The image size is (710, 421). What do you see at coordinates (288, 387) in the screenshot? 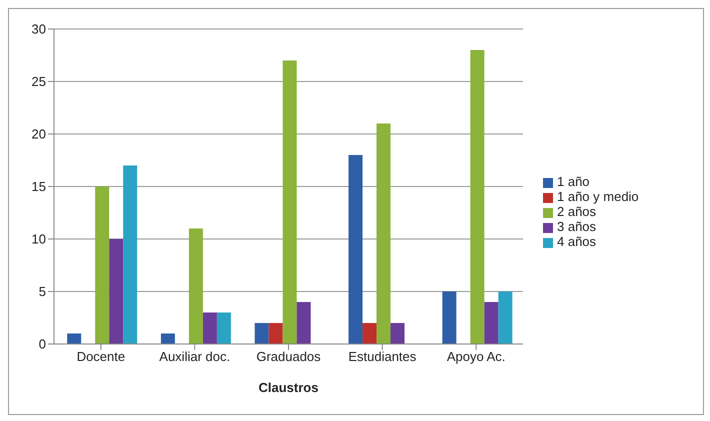
I see `x-axis-title: Claustros` at bounding box center [288, 387].